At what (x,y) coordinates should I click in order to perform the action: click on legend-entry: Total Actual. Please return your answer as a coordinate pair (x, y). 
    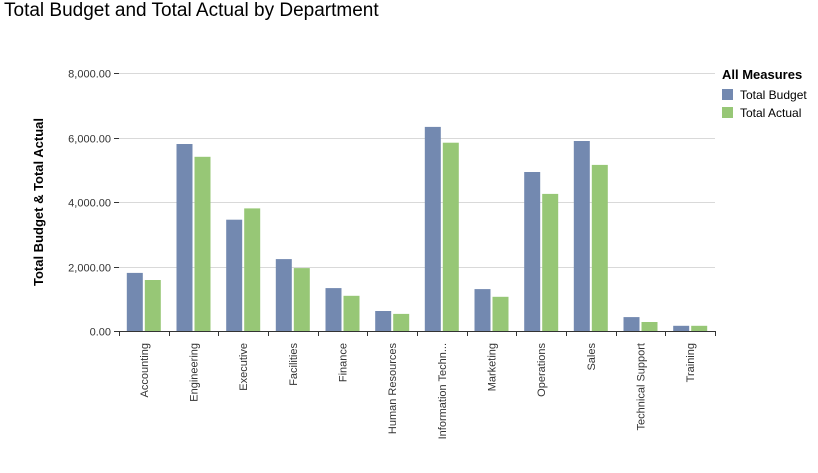
    Looking at the image, I should click on (770, 113).